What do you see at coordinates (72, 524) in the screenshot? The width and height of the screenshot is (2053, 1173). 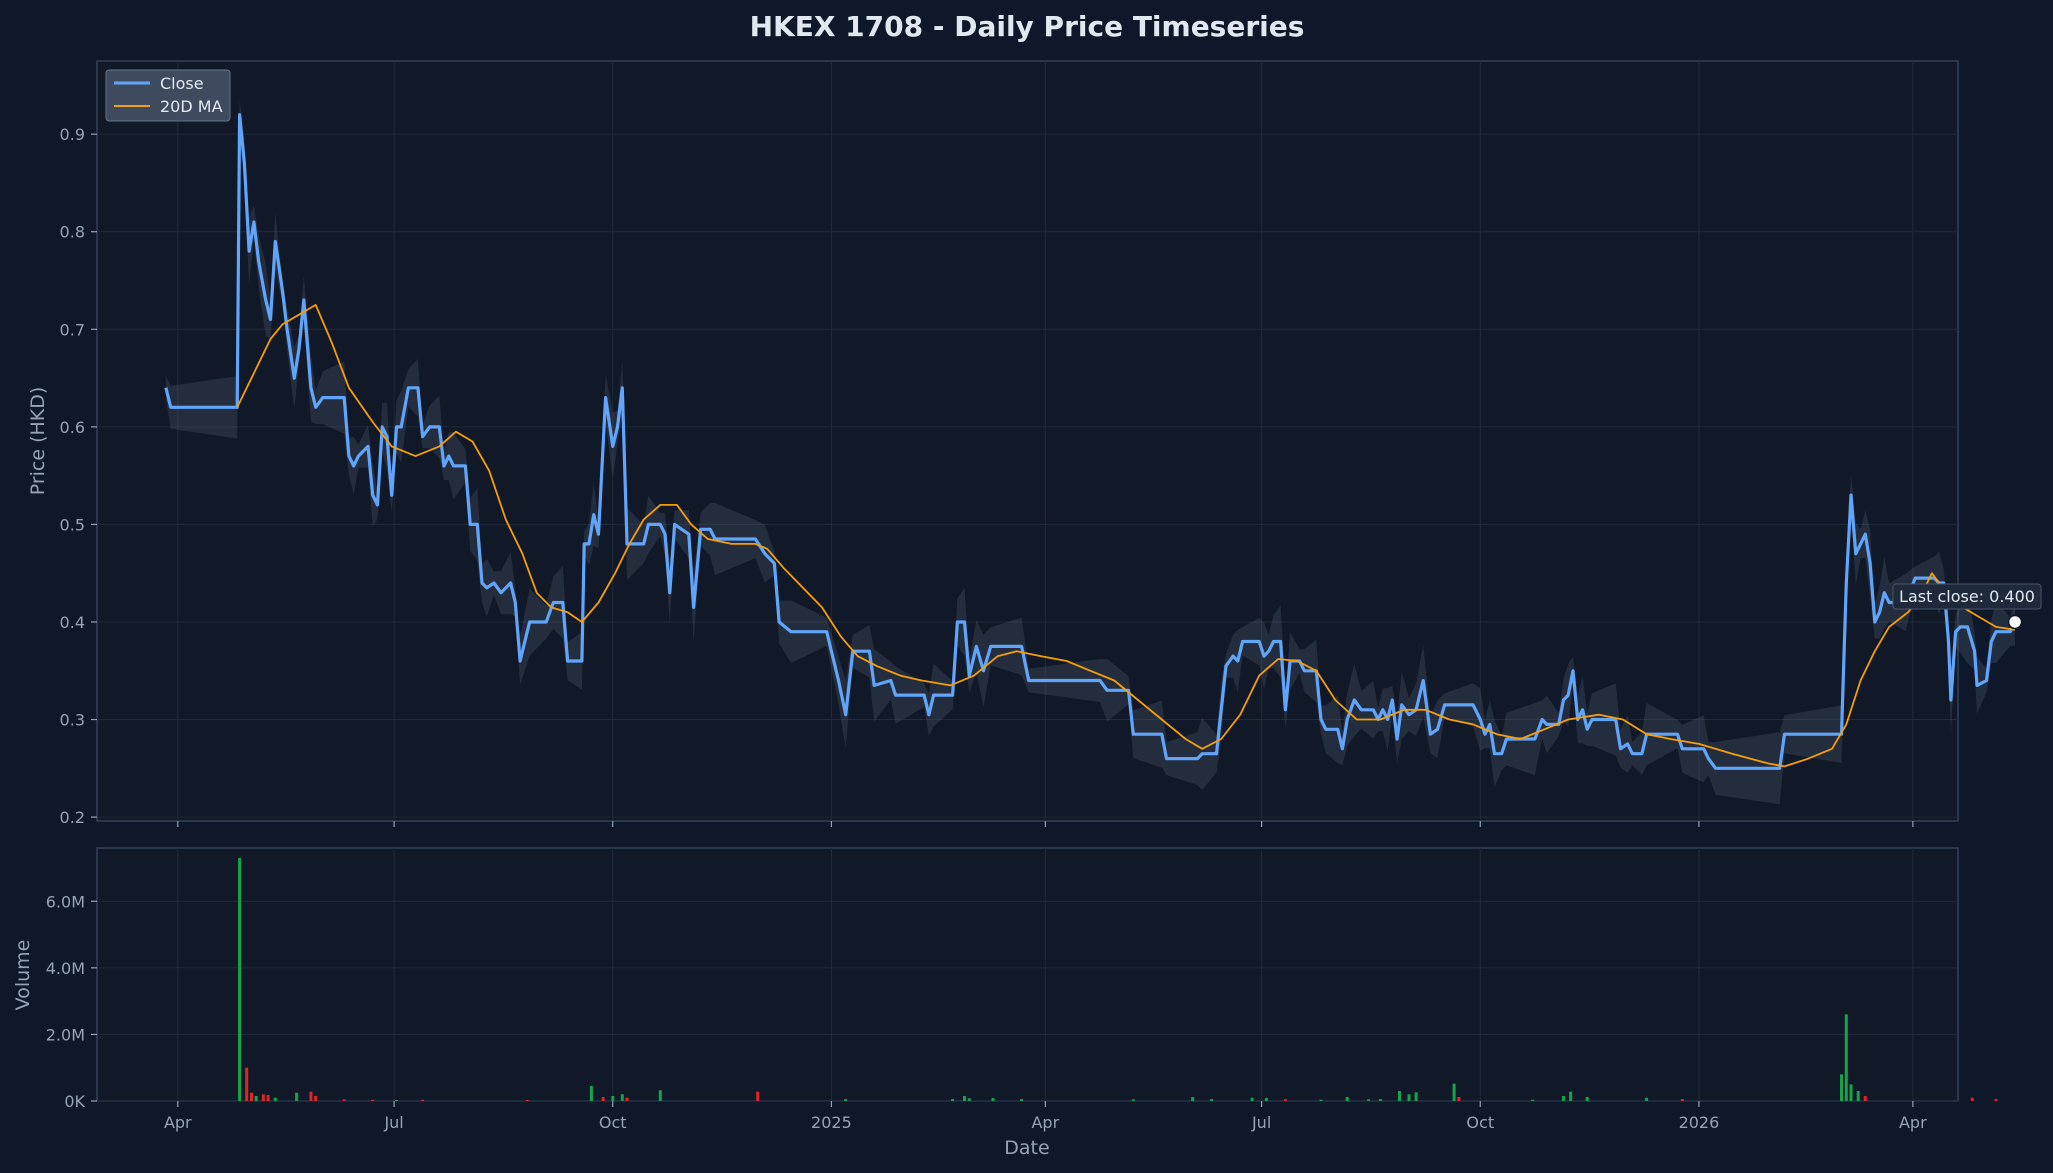 I see `price-y-tick-label: 0.5` at bounding box center [72, 524].